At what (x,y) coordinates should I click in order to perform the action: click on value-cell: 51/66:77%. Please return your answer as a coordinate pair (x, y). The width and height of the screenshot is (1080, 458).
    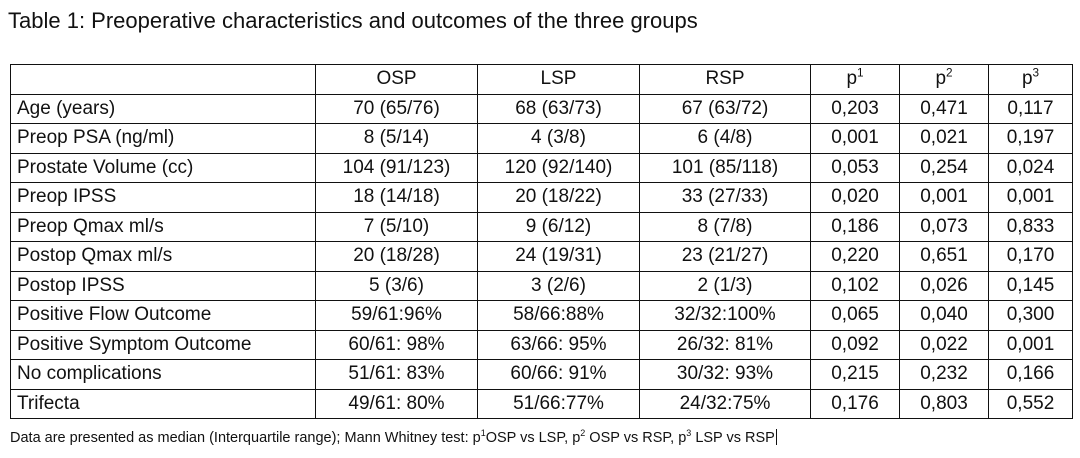
    Looking at the image, I should click on (558, 403).